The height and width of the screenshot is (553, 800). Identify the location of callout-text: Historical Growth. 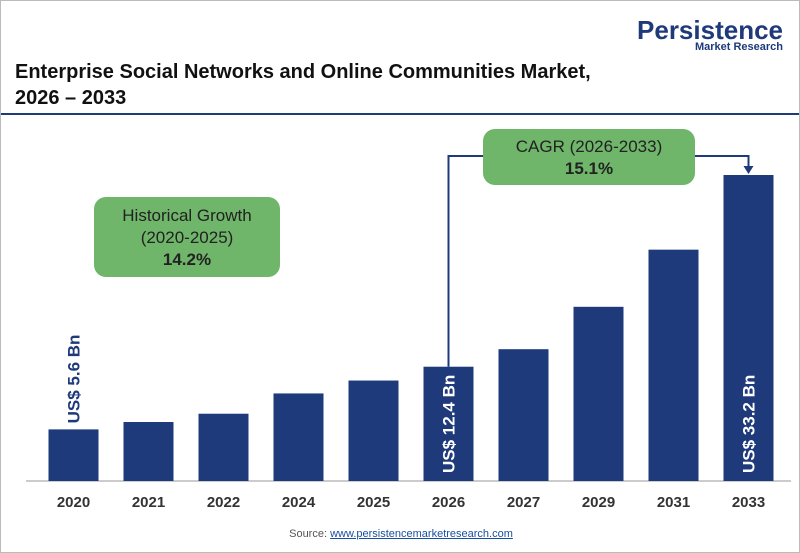
(186, 215).